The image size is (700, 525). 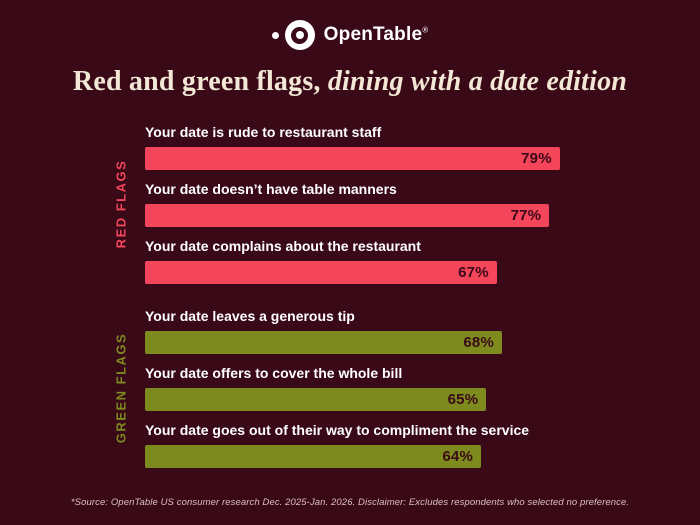 What do you see at coordinates (373, 34) in the screenshot?
I see `brand-name: OpenTable` at bounding box center [373, 34].